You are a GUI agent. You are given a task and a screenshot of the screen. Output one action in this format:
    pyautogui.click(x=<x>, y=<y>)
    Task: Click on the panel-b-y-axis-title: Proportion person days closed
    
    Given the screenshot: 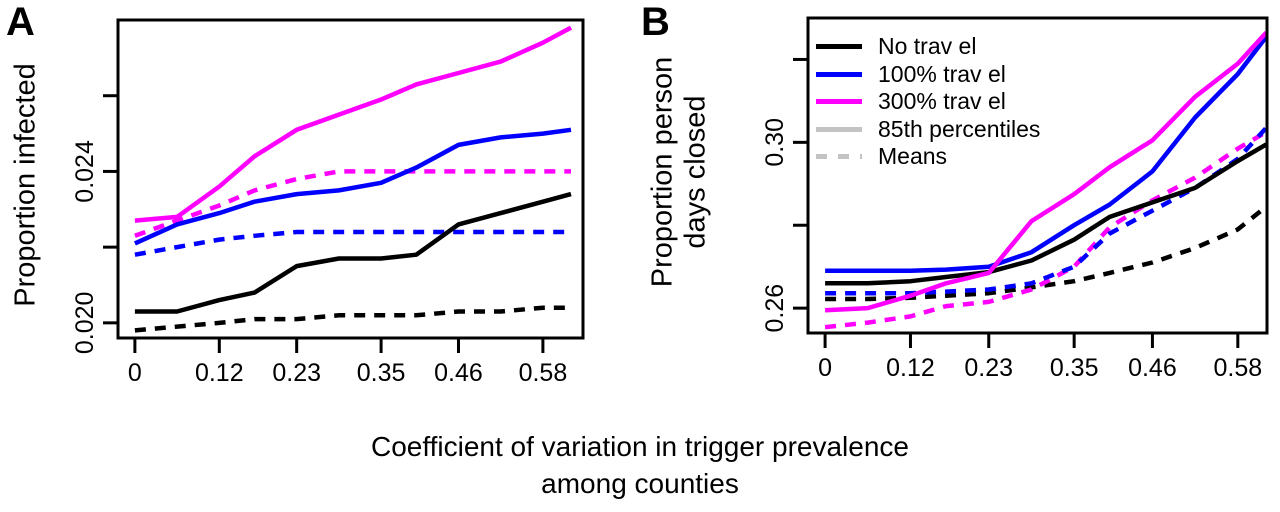 What is the action you would take?
    pyautogui.click(x=680, y=172)
    